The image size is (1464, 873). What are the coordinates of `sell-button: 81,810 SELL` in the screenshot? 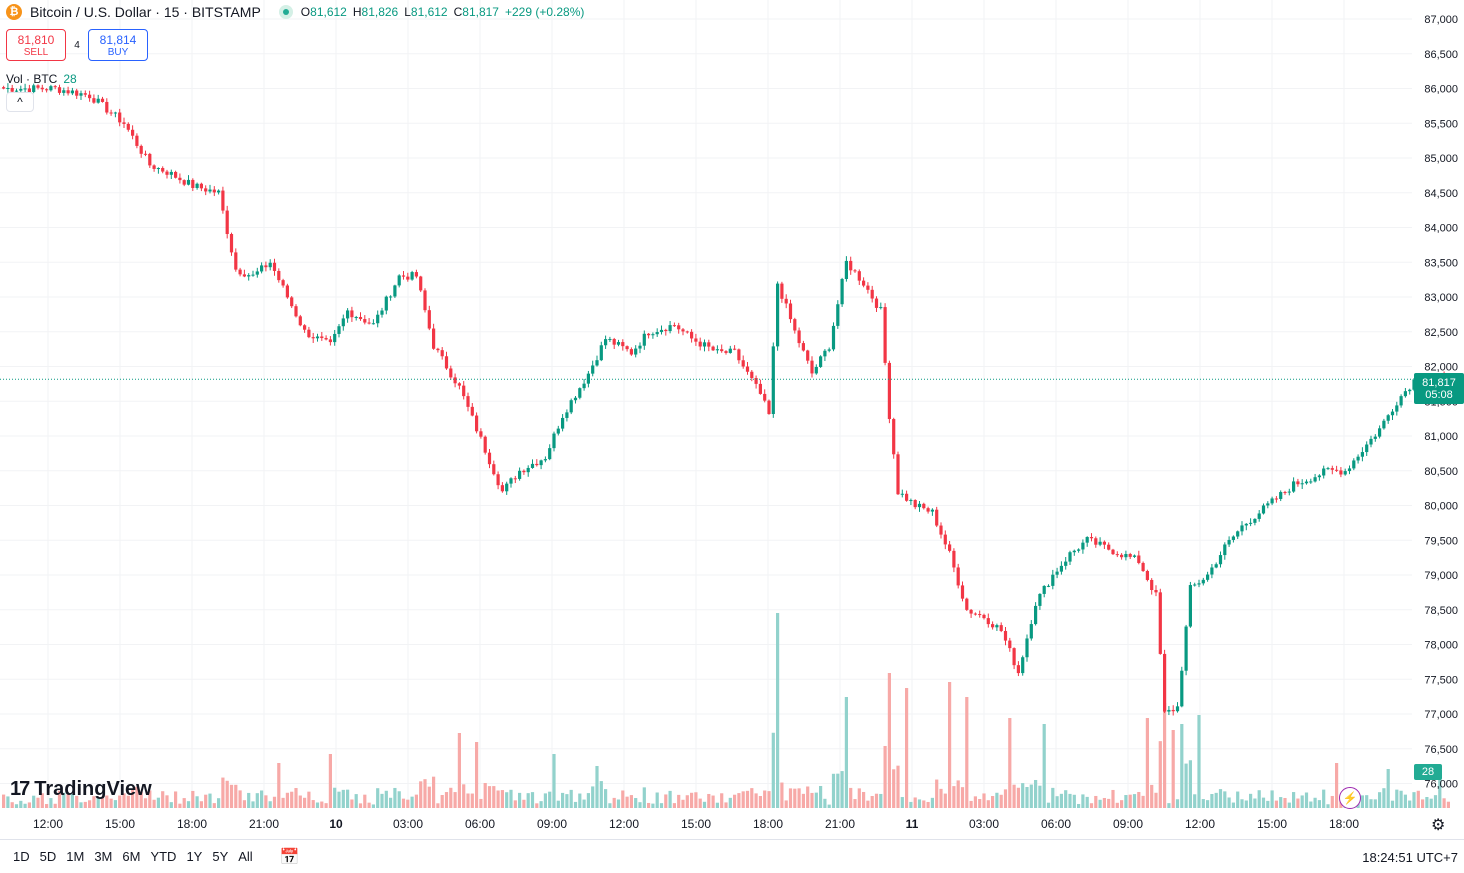 It's located at (36, 45).